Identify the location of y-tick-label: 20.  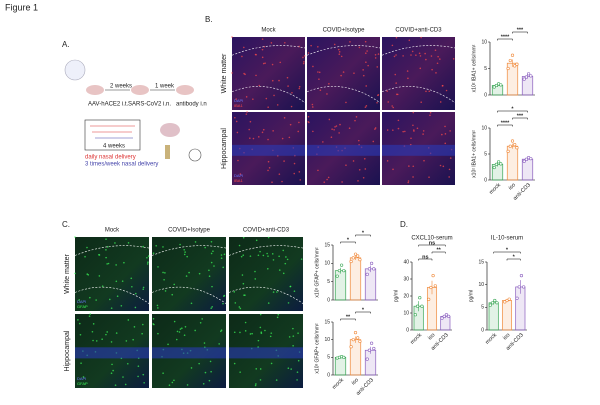
(406, 296).